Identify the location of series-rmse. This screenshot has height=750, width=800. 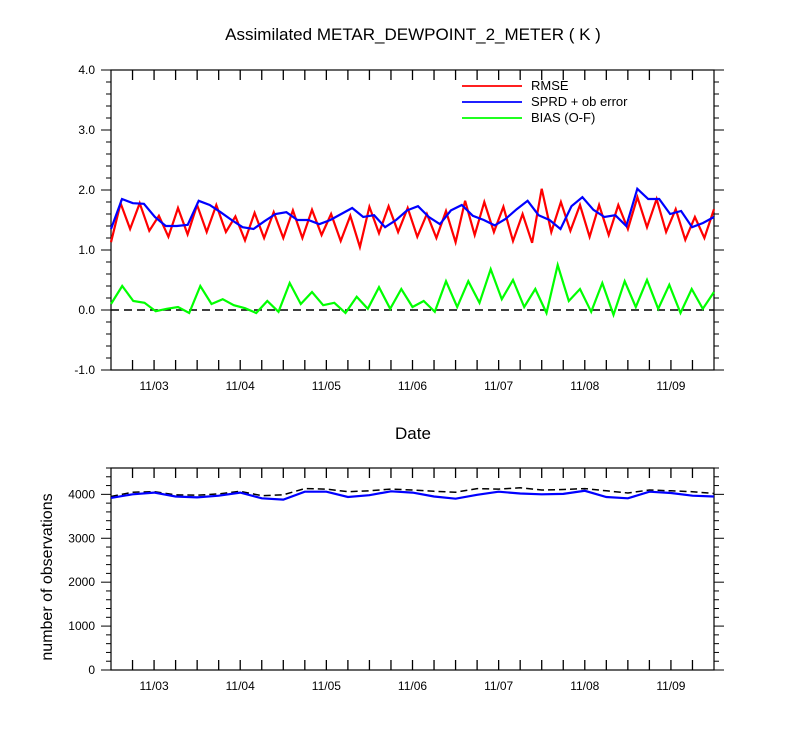
(412, 220).